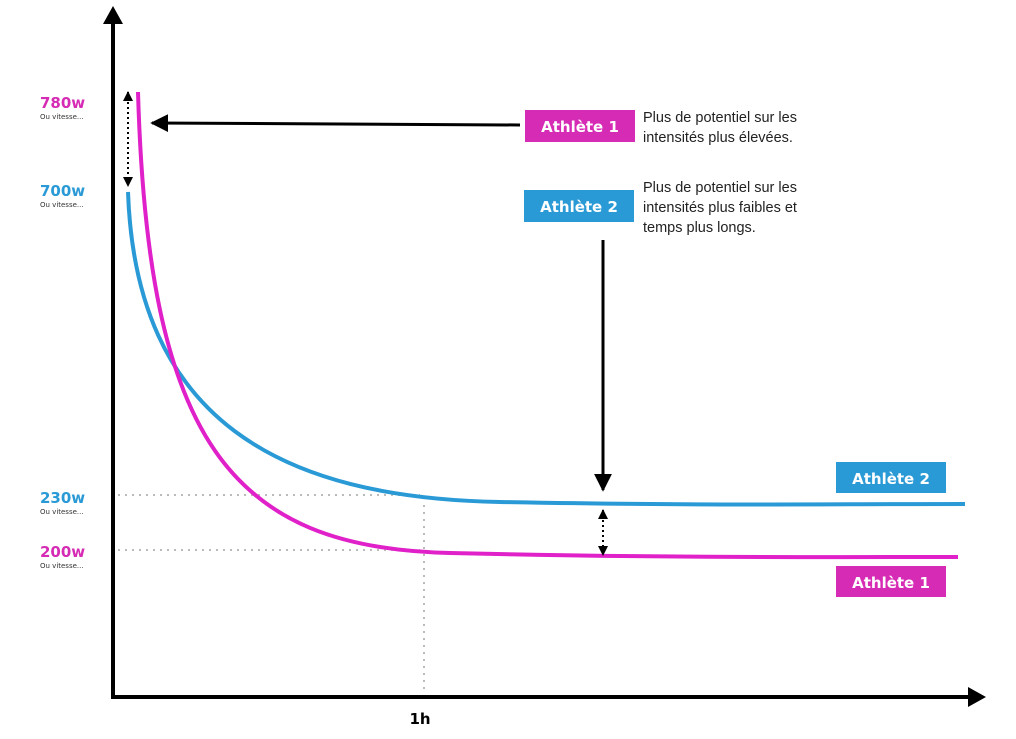 Image resolution: width=1016 pixels, height=739 pixels. I want to click on y-label: 230w, so click(62, 498).